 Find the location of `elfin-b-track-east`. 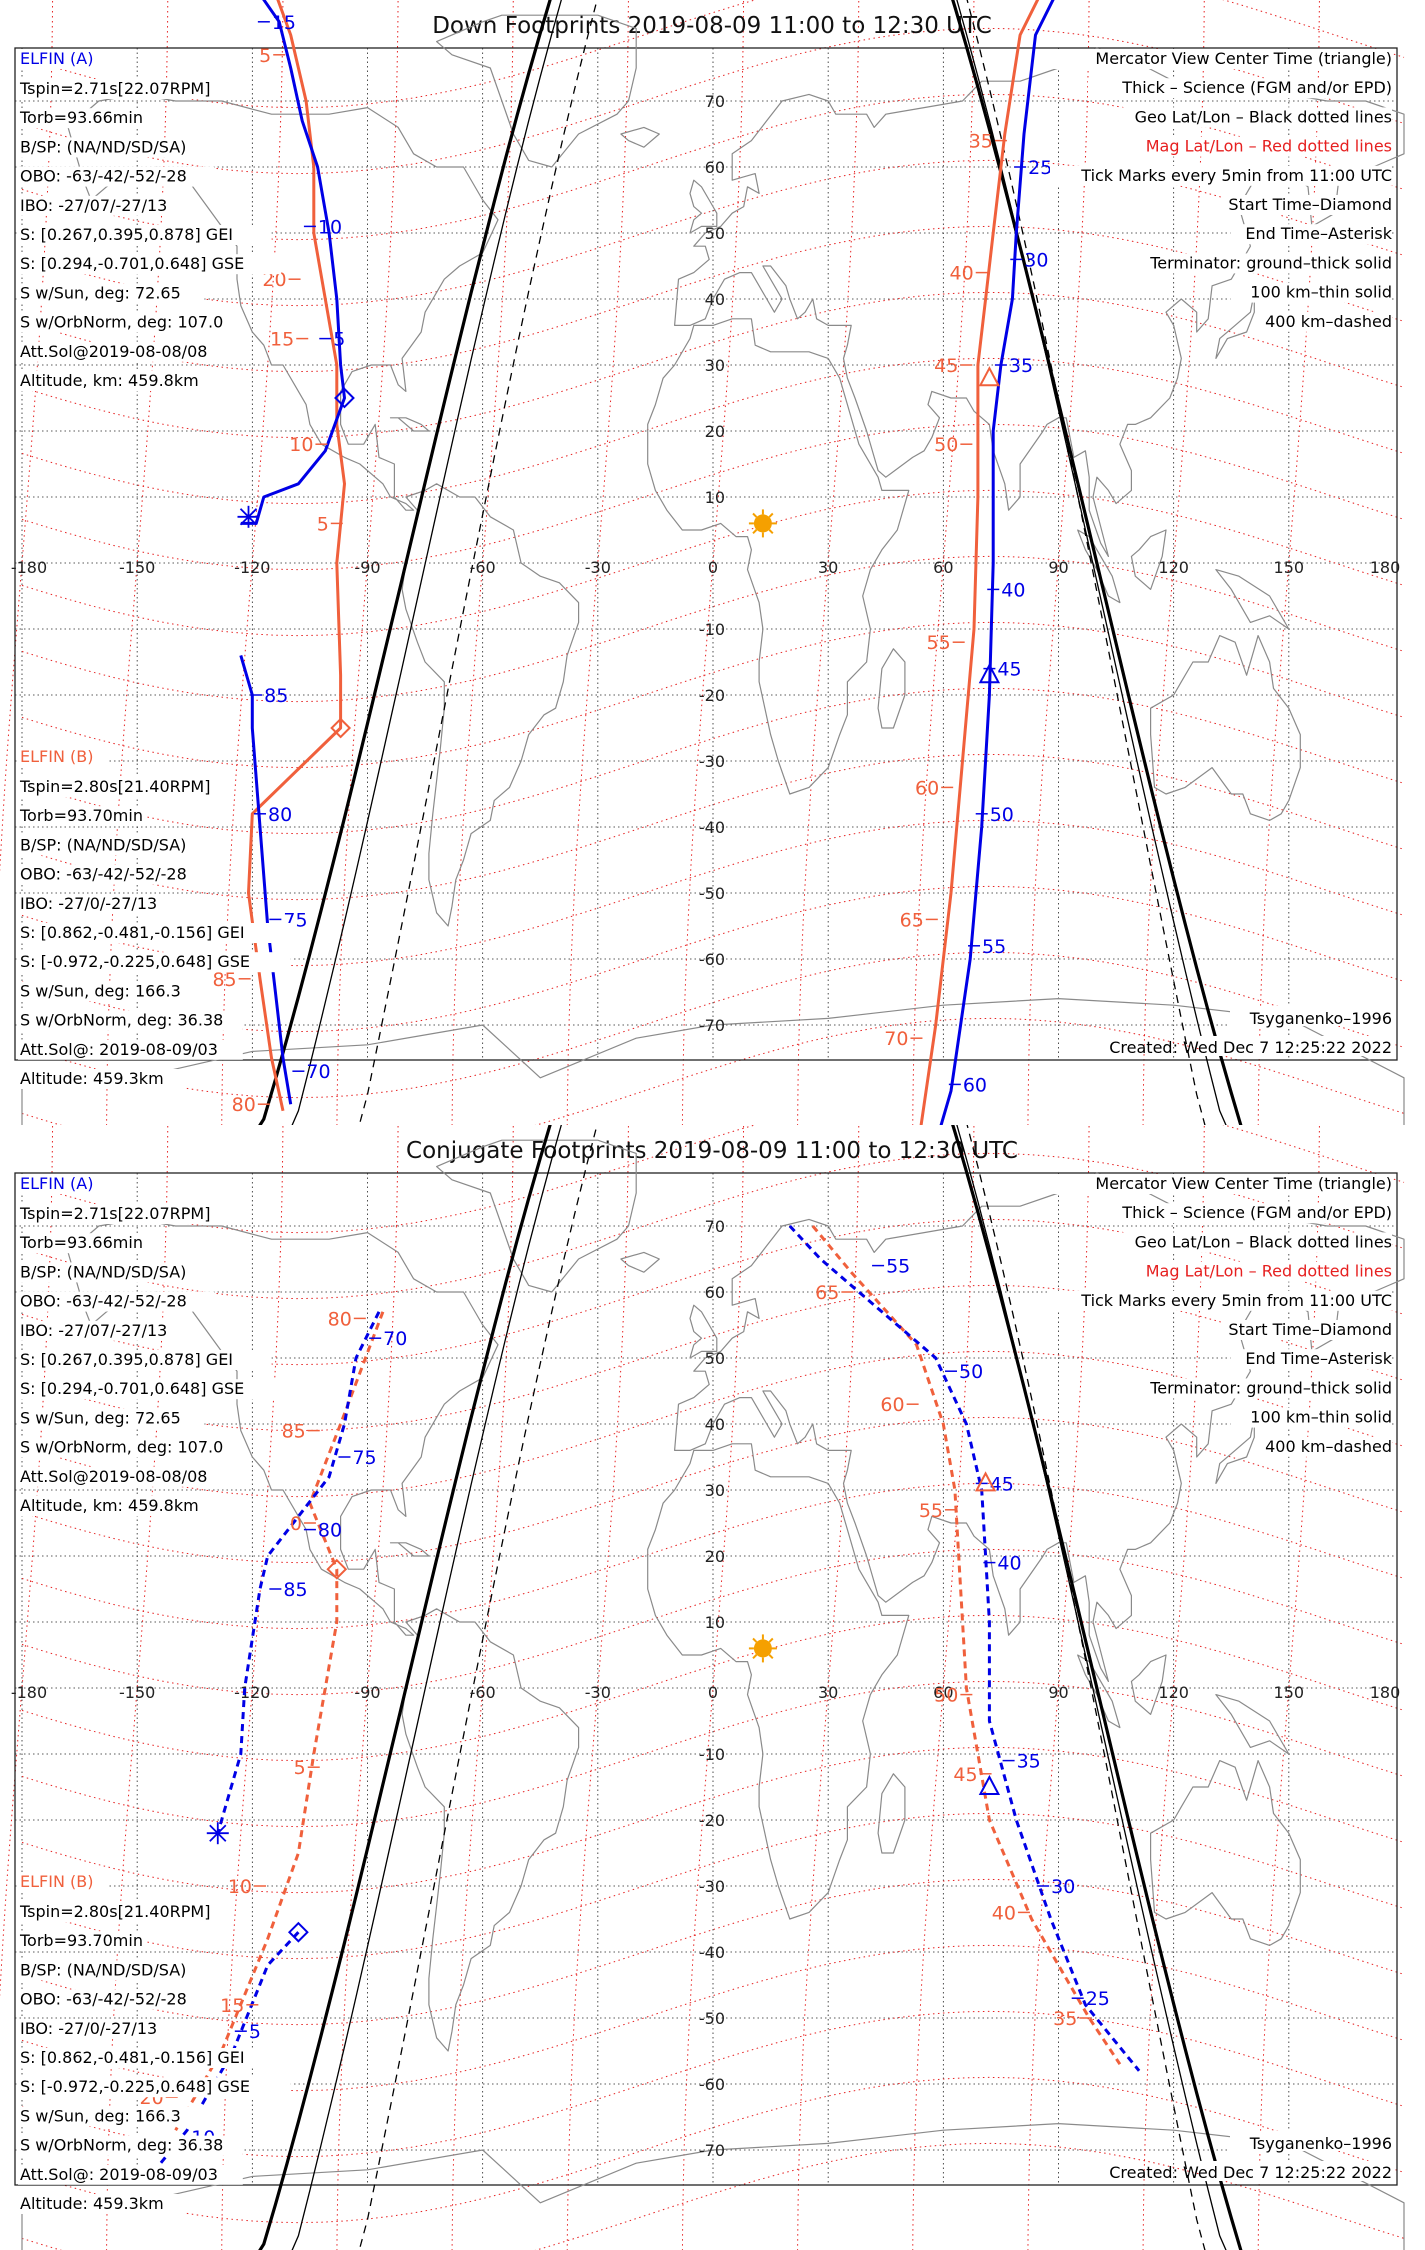

elfin-b-track-east is located at coordinates (979, 562).